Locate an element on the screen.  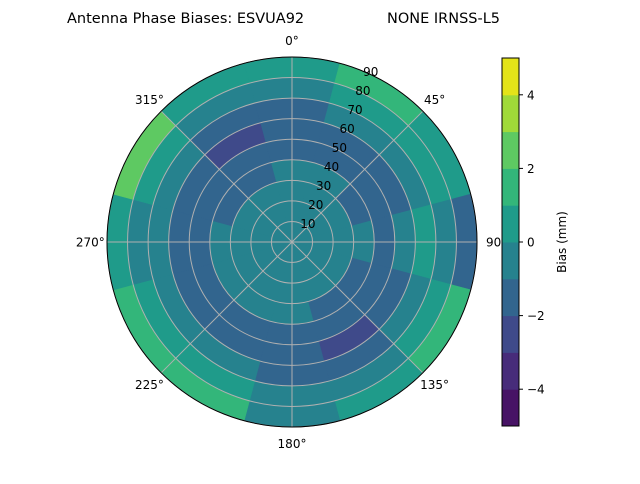
colorbar-tick-label: 0 is located at coordinates (531, 243).